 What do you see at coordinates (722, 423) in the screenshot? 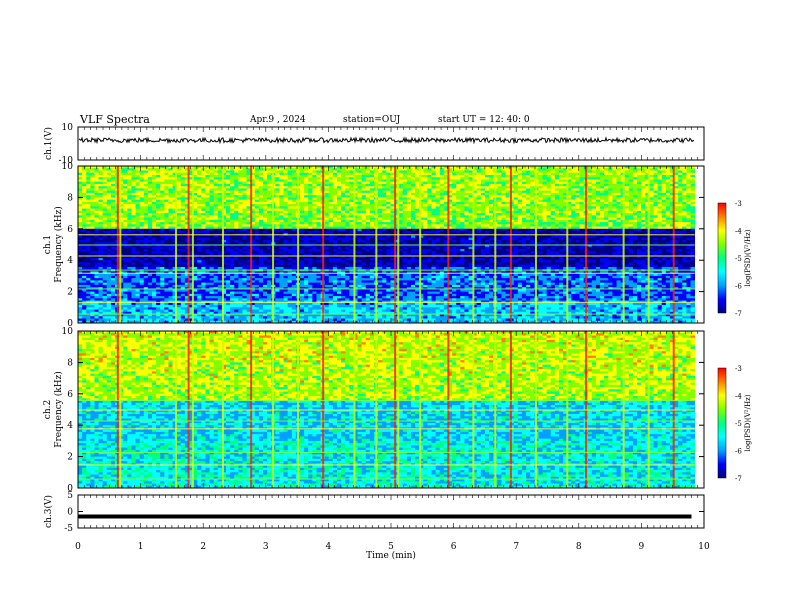
I see `colorbar-ch2` at bounding box center [722, 423].